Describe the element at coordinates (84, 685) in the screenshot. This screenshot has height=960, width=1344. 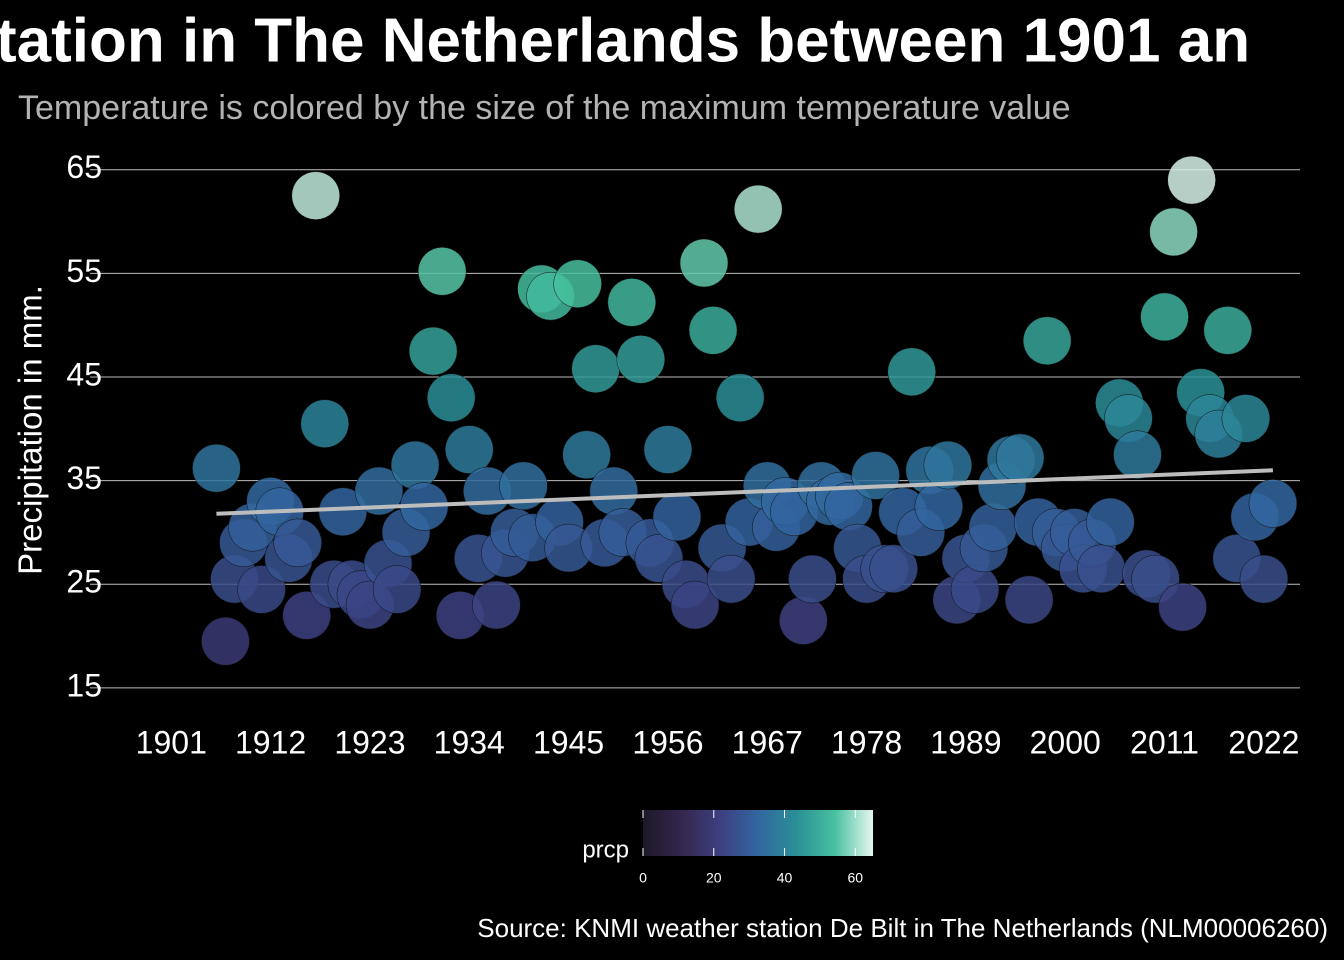
I see `y-tick-label: 15` at that location.